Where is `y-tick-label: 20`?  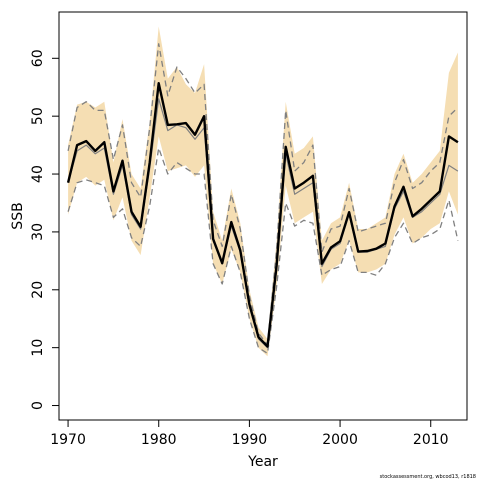 y-tick-label: 20 is located at coordinates (38, 290).